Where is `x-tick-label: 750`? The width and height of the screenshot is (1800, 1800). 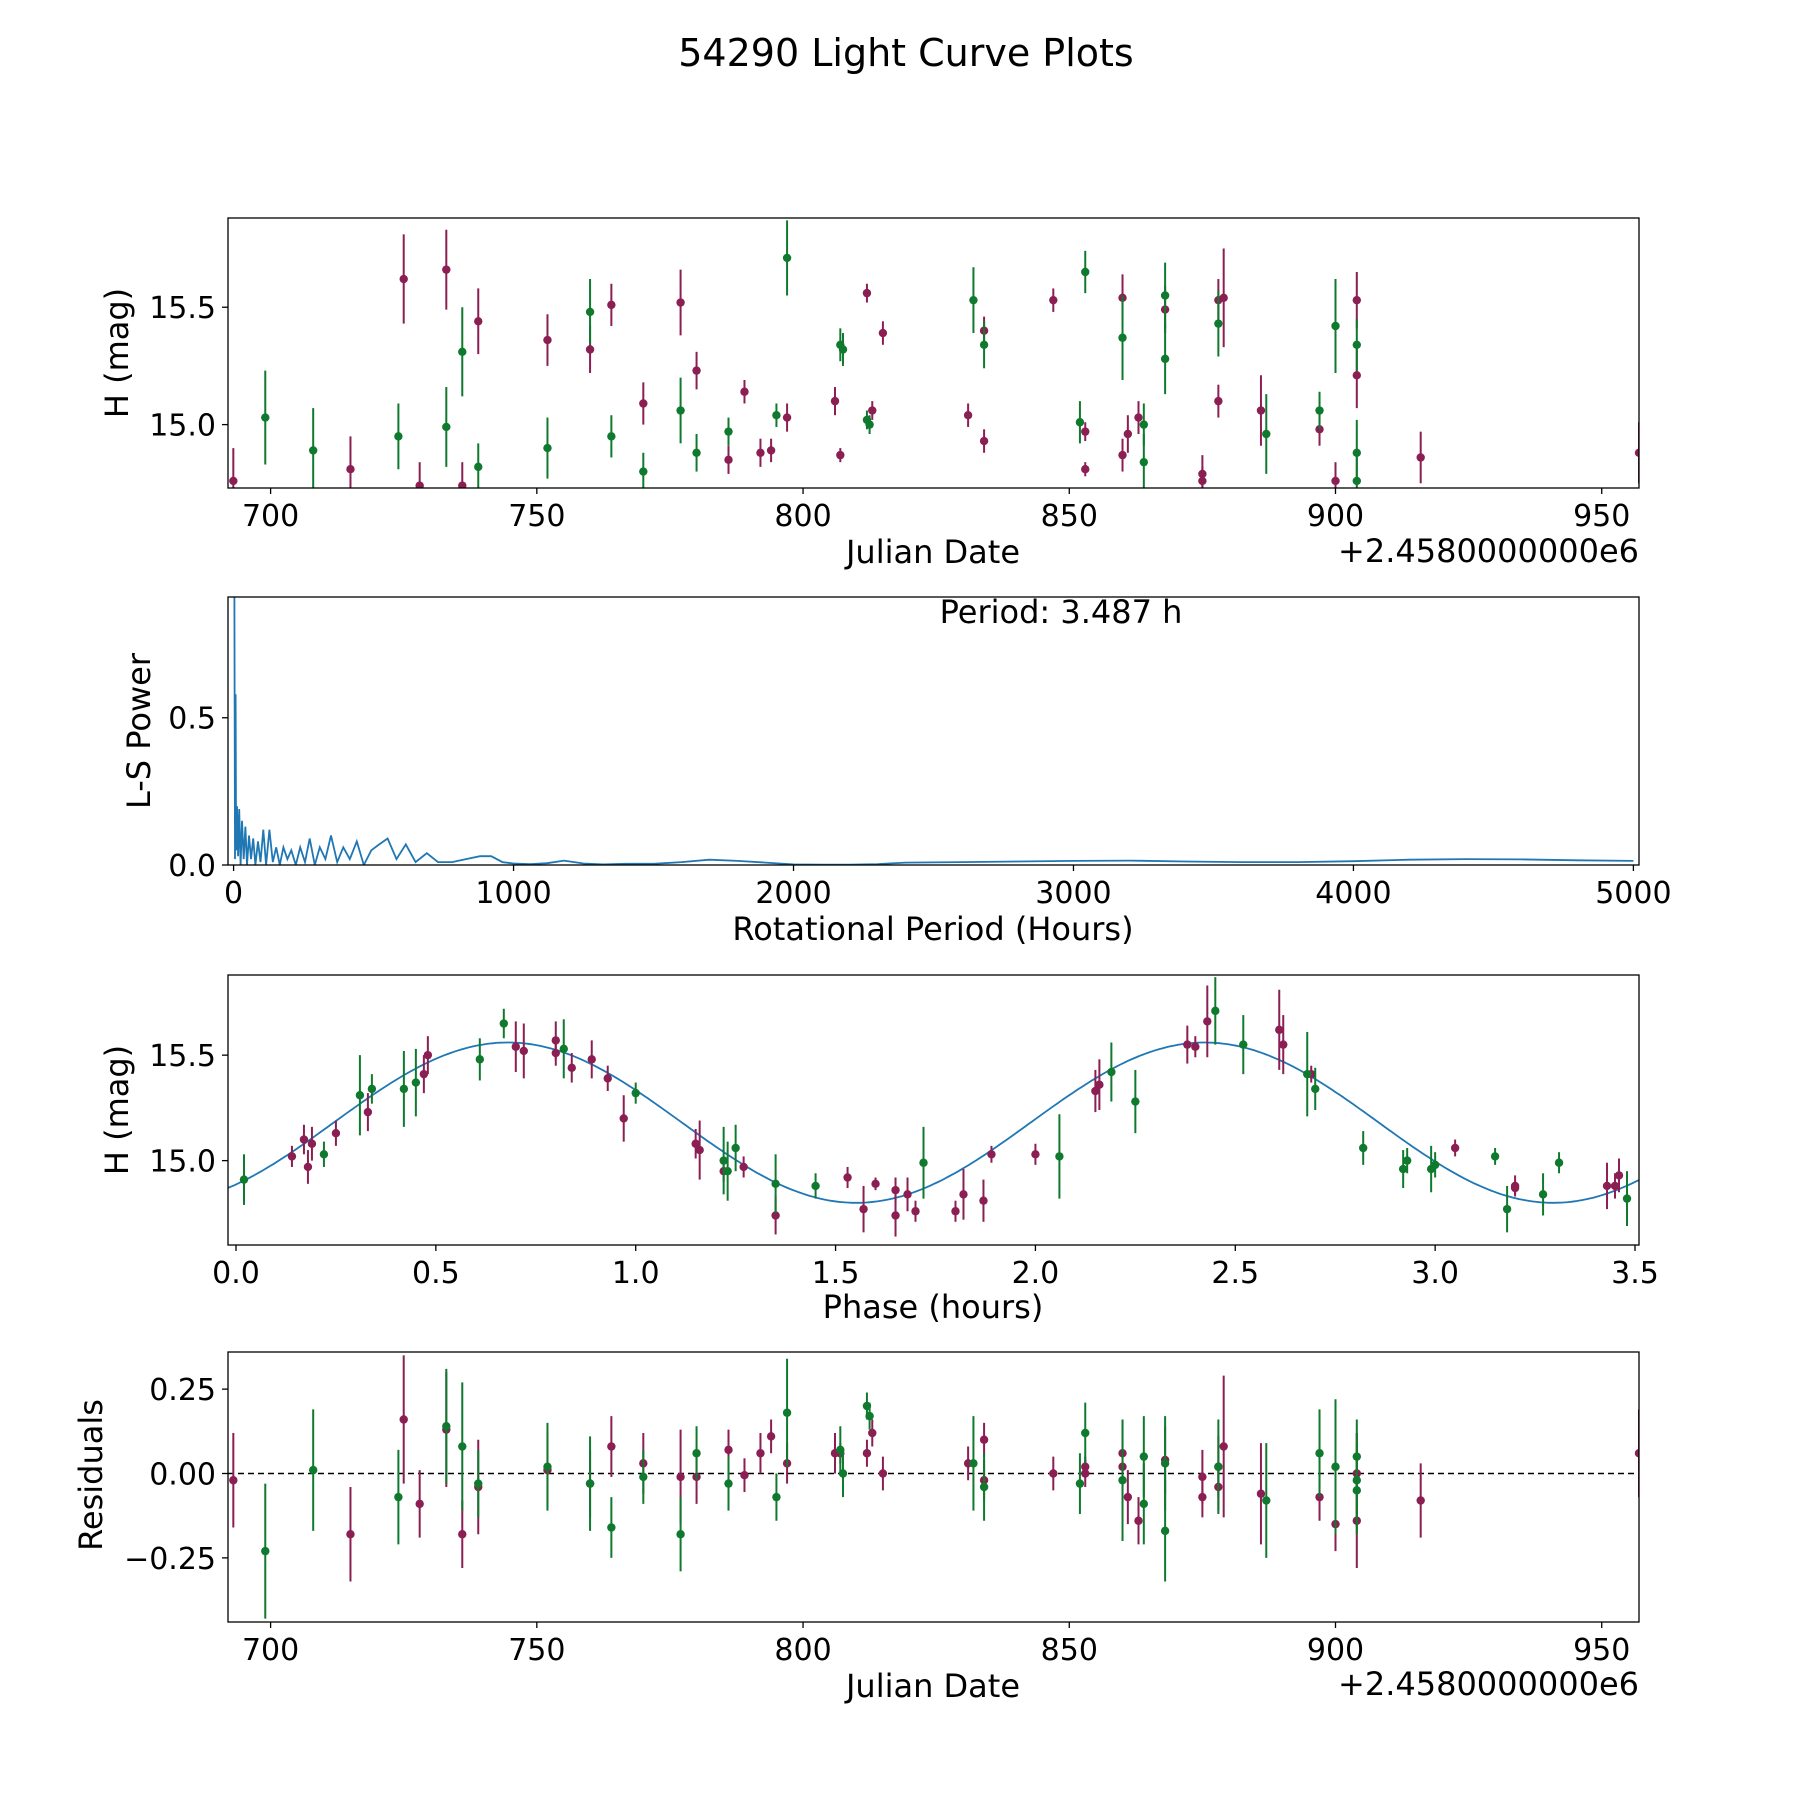 x-tick-label: 750 is located at coordinates (536, 1650).